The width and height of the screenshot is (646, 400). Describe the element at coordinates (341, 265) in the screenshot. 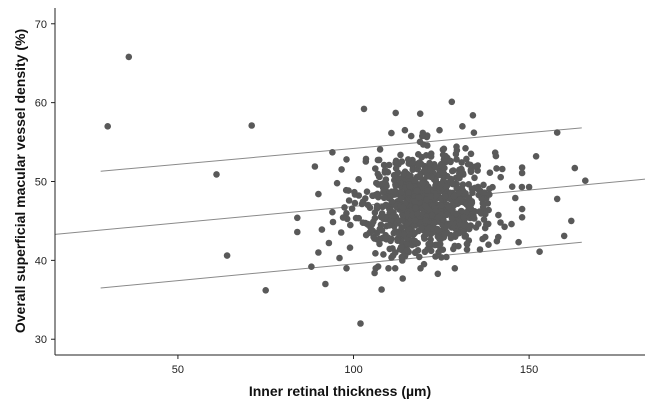

I see `fit-line-lower` at that location.